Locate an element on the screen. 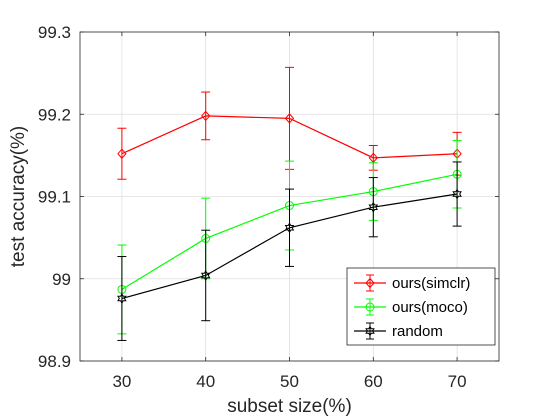  legend-item: ours(simclr) is located at coordinates (412, 283).